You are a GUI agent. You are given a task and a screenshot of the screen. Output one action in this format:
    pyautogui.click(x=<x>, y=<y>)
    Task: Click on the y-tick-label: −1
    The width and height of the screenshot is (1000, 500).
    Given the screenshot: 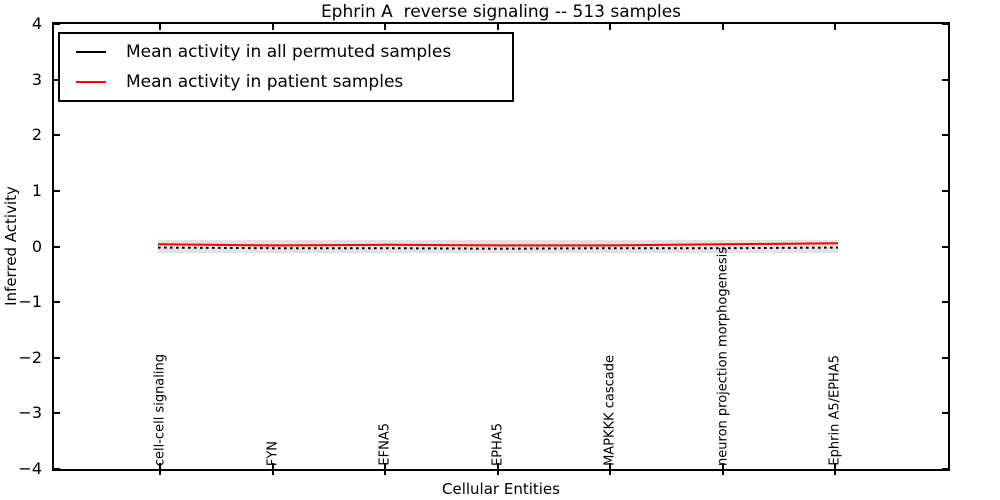 What is the action you would take?
    pyautogui.click(x=30, y=302)
    